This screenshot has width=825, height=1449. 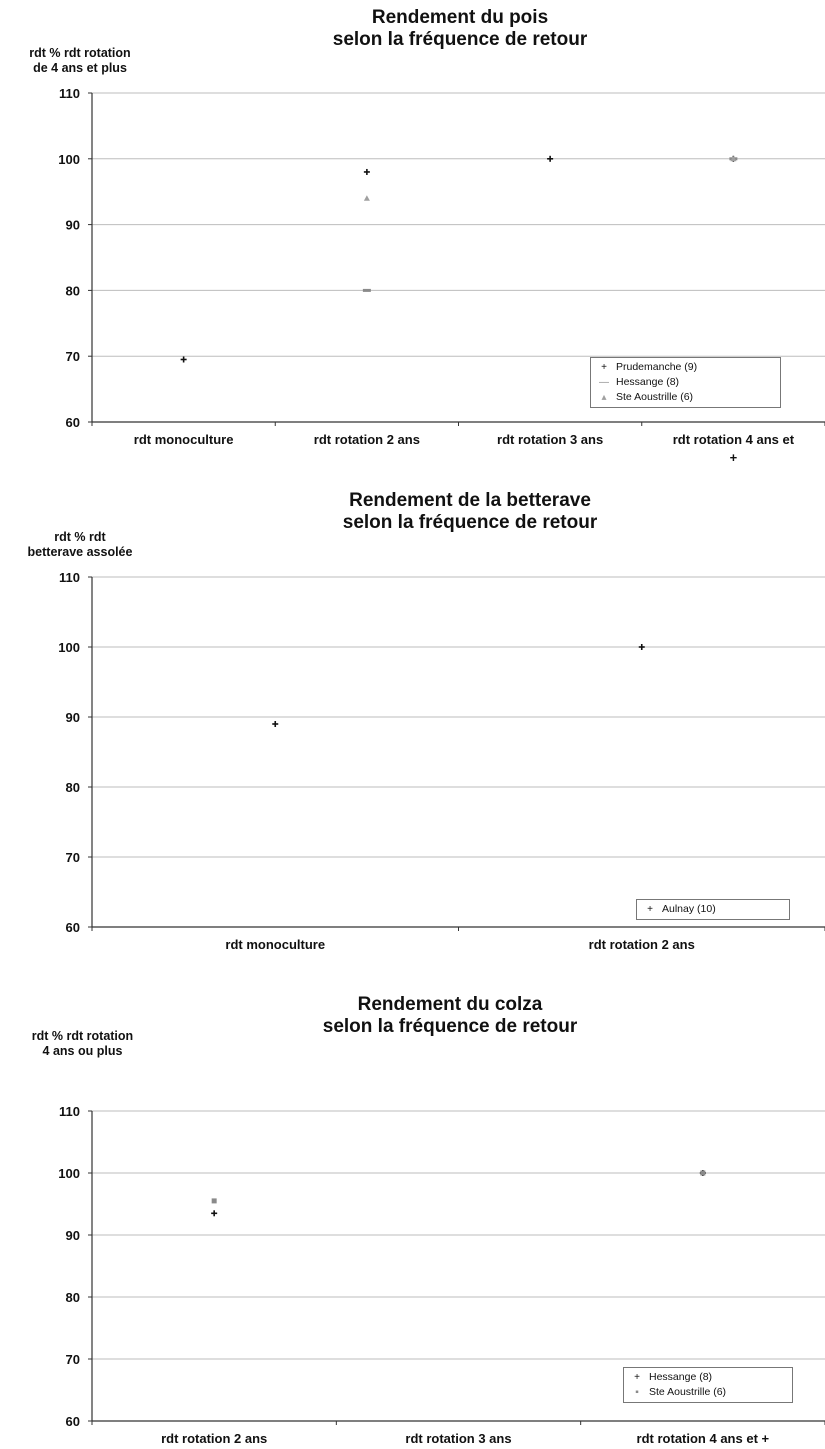 What do you see at coordinates (734, 457) in the screenshot?
I see `x-tick-label: +` at bounding box center [734, 457].